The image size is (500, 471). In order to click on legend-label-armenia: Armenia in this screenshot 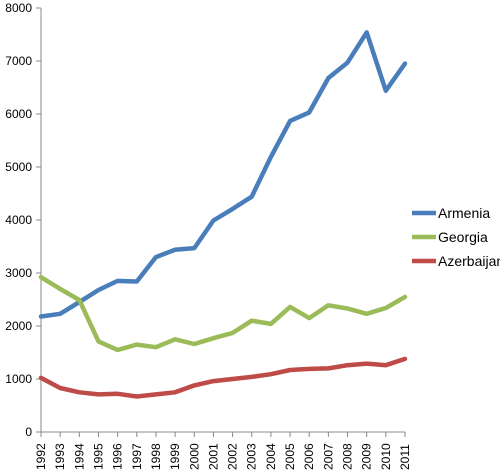, I will do `click(464, 213)`.